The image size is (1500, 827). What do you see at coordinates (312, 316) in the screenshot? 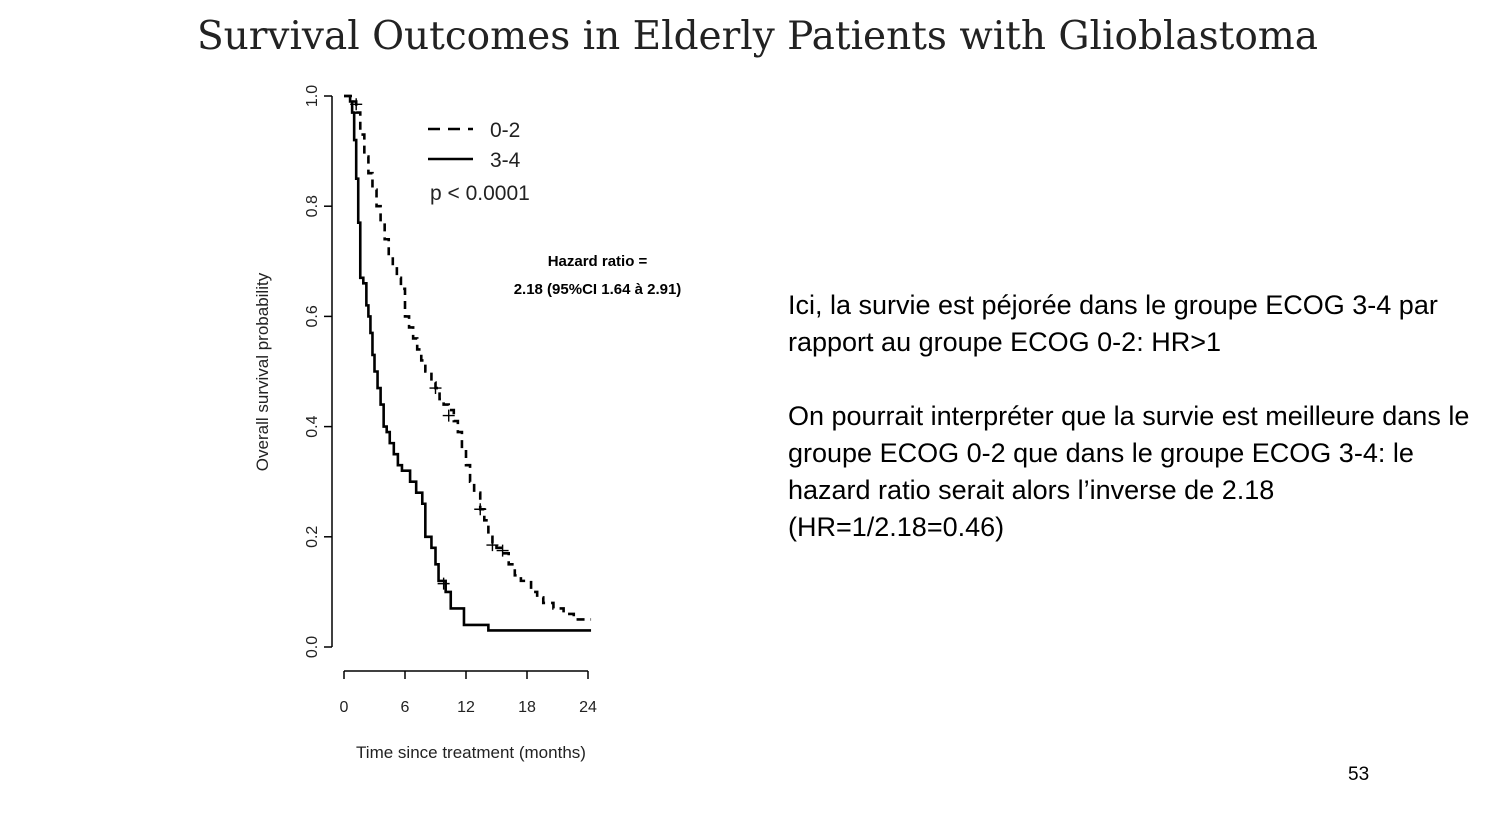
I see `y-tick-label-3: 0.6` at bounding box center [312, 316].